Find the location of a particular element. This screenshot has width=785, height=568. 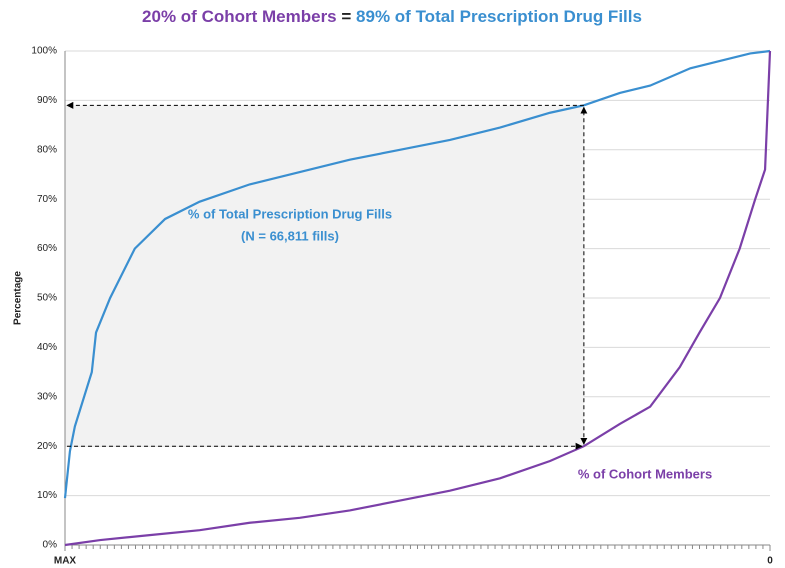

y-tick-label: 70% is located at coordinates (47, 199).